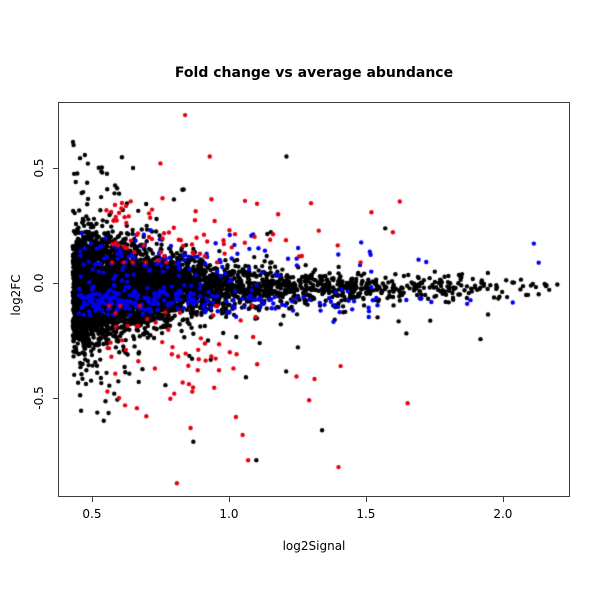 The height and width of the screenshot is (600, 600). Describe the element at coordinates (16, 295) in the screenshot. I see `y-axis-title: log2FC` at that location.